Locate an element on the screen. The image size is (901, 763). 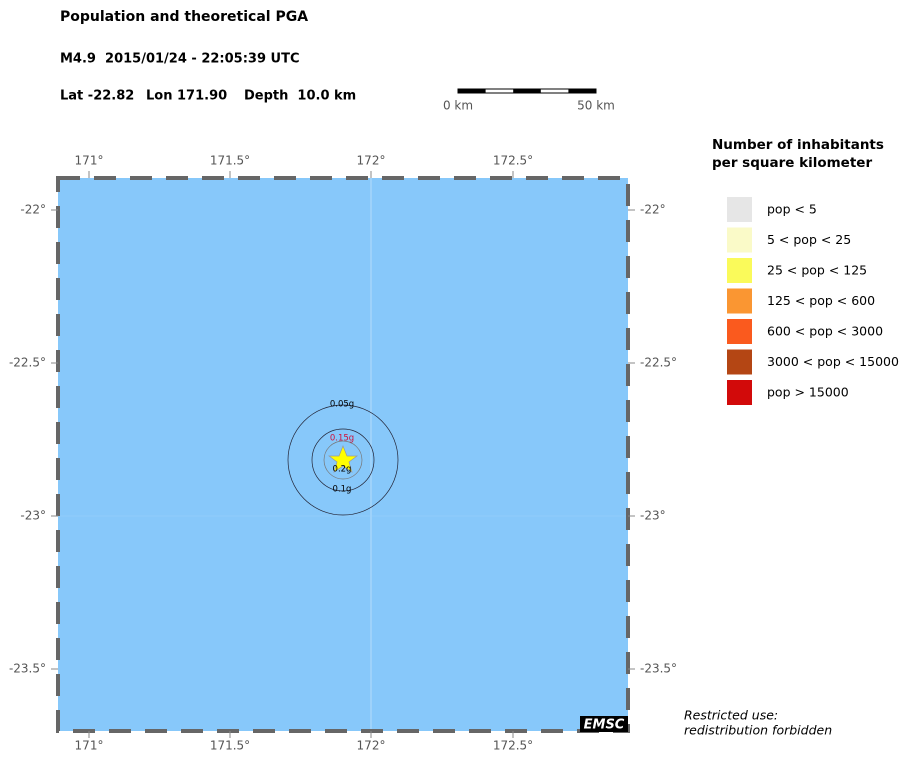
scale-bar: 0 km 50 km is located at coordinates (529, 100).